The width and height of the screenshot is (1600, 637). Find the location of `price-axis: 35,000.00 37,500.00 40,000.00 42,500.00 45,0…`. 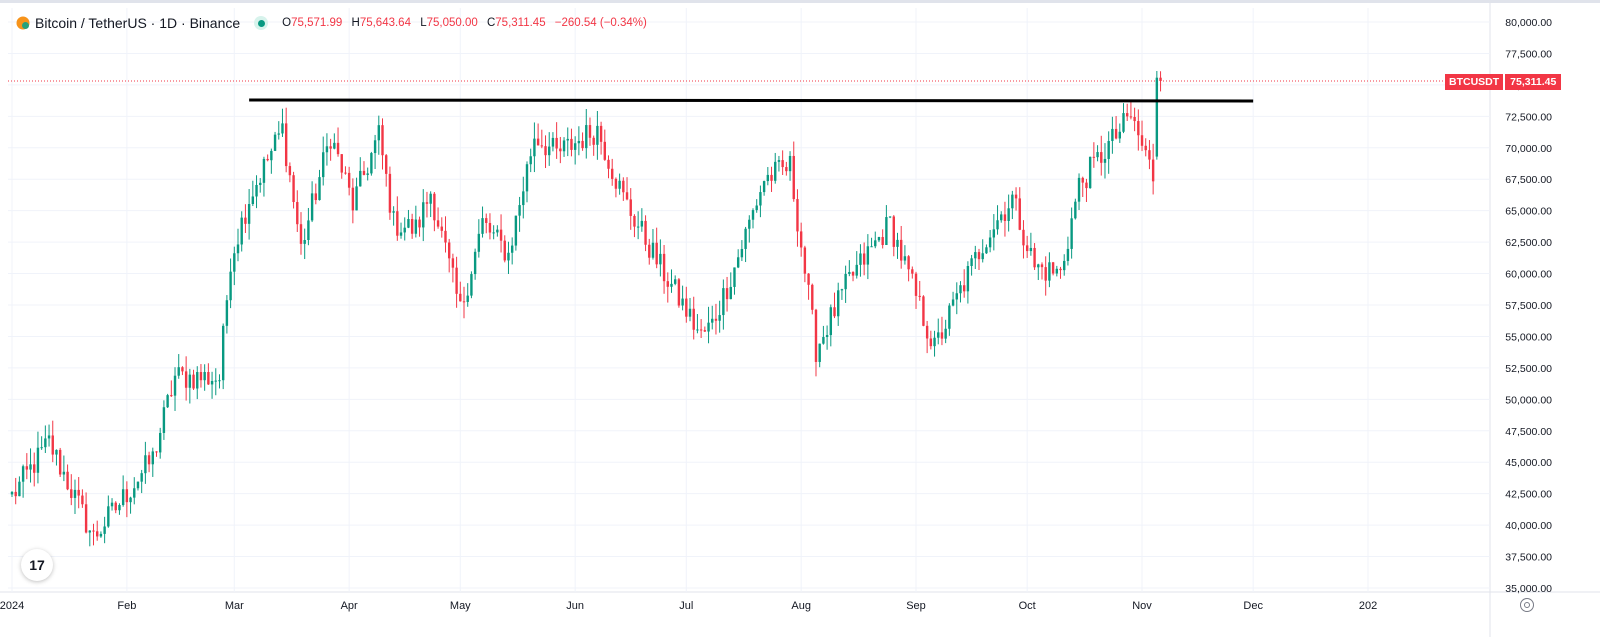

price-axis: 35,000.00 37,500.00 40,000.00 42,500.00 45,0… is located at coordinates (1528, 306).